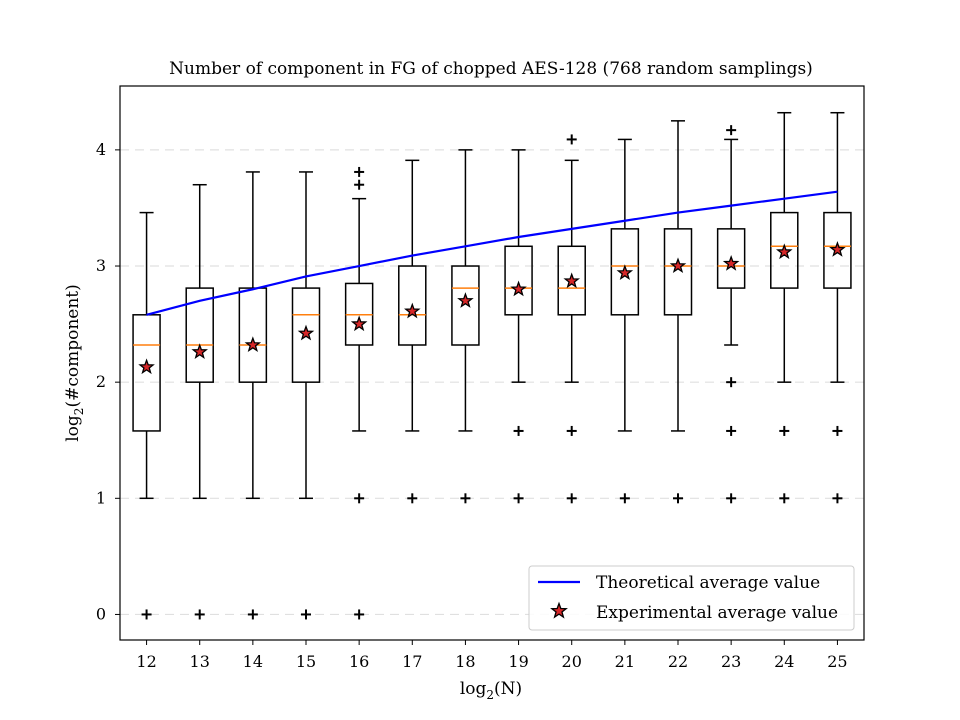 The width and height of the screenshot is (960, 720). I want to click on x-tick-label-13: 13, so click(200, 661).